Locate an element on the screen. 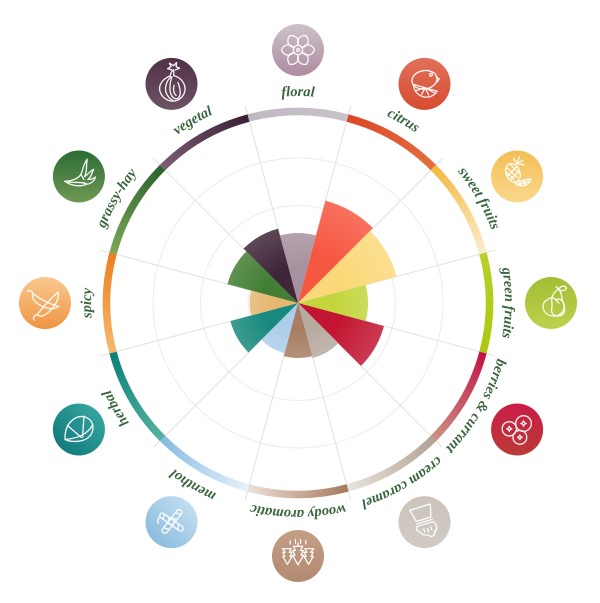  svg-text: floral is located at coordinates (298, 92).